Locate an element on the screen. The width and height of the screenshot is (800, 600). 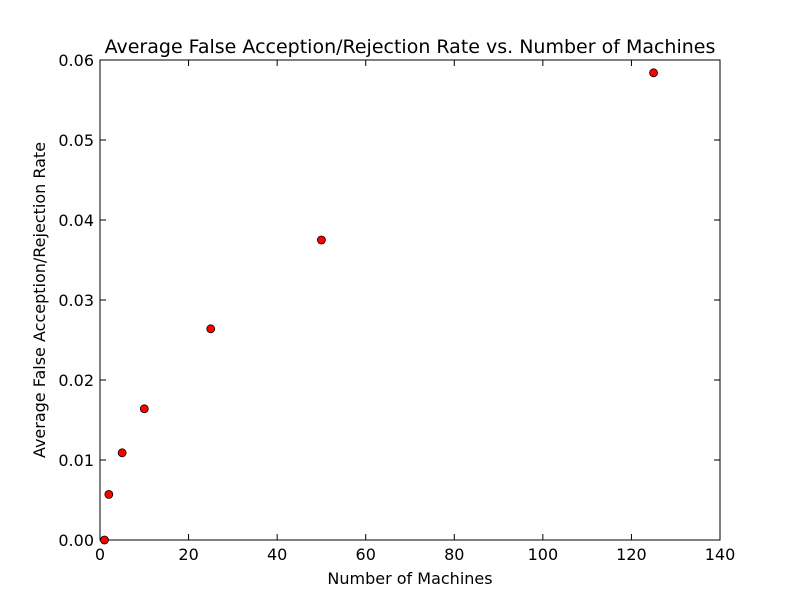
y-tick-label: 0.06 is located at coordinates (76, 60).